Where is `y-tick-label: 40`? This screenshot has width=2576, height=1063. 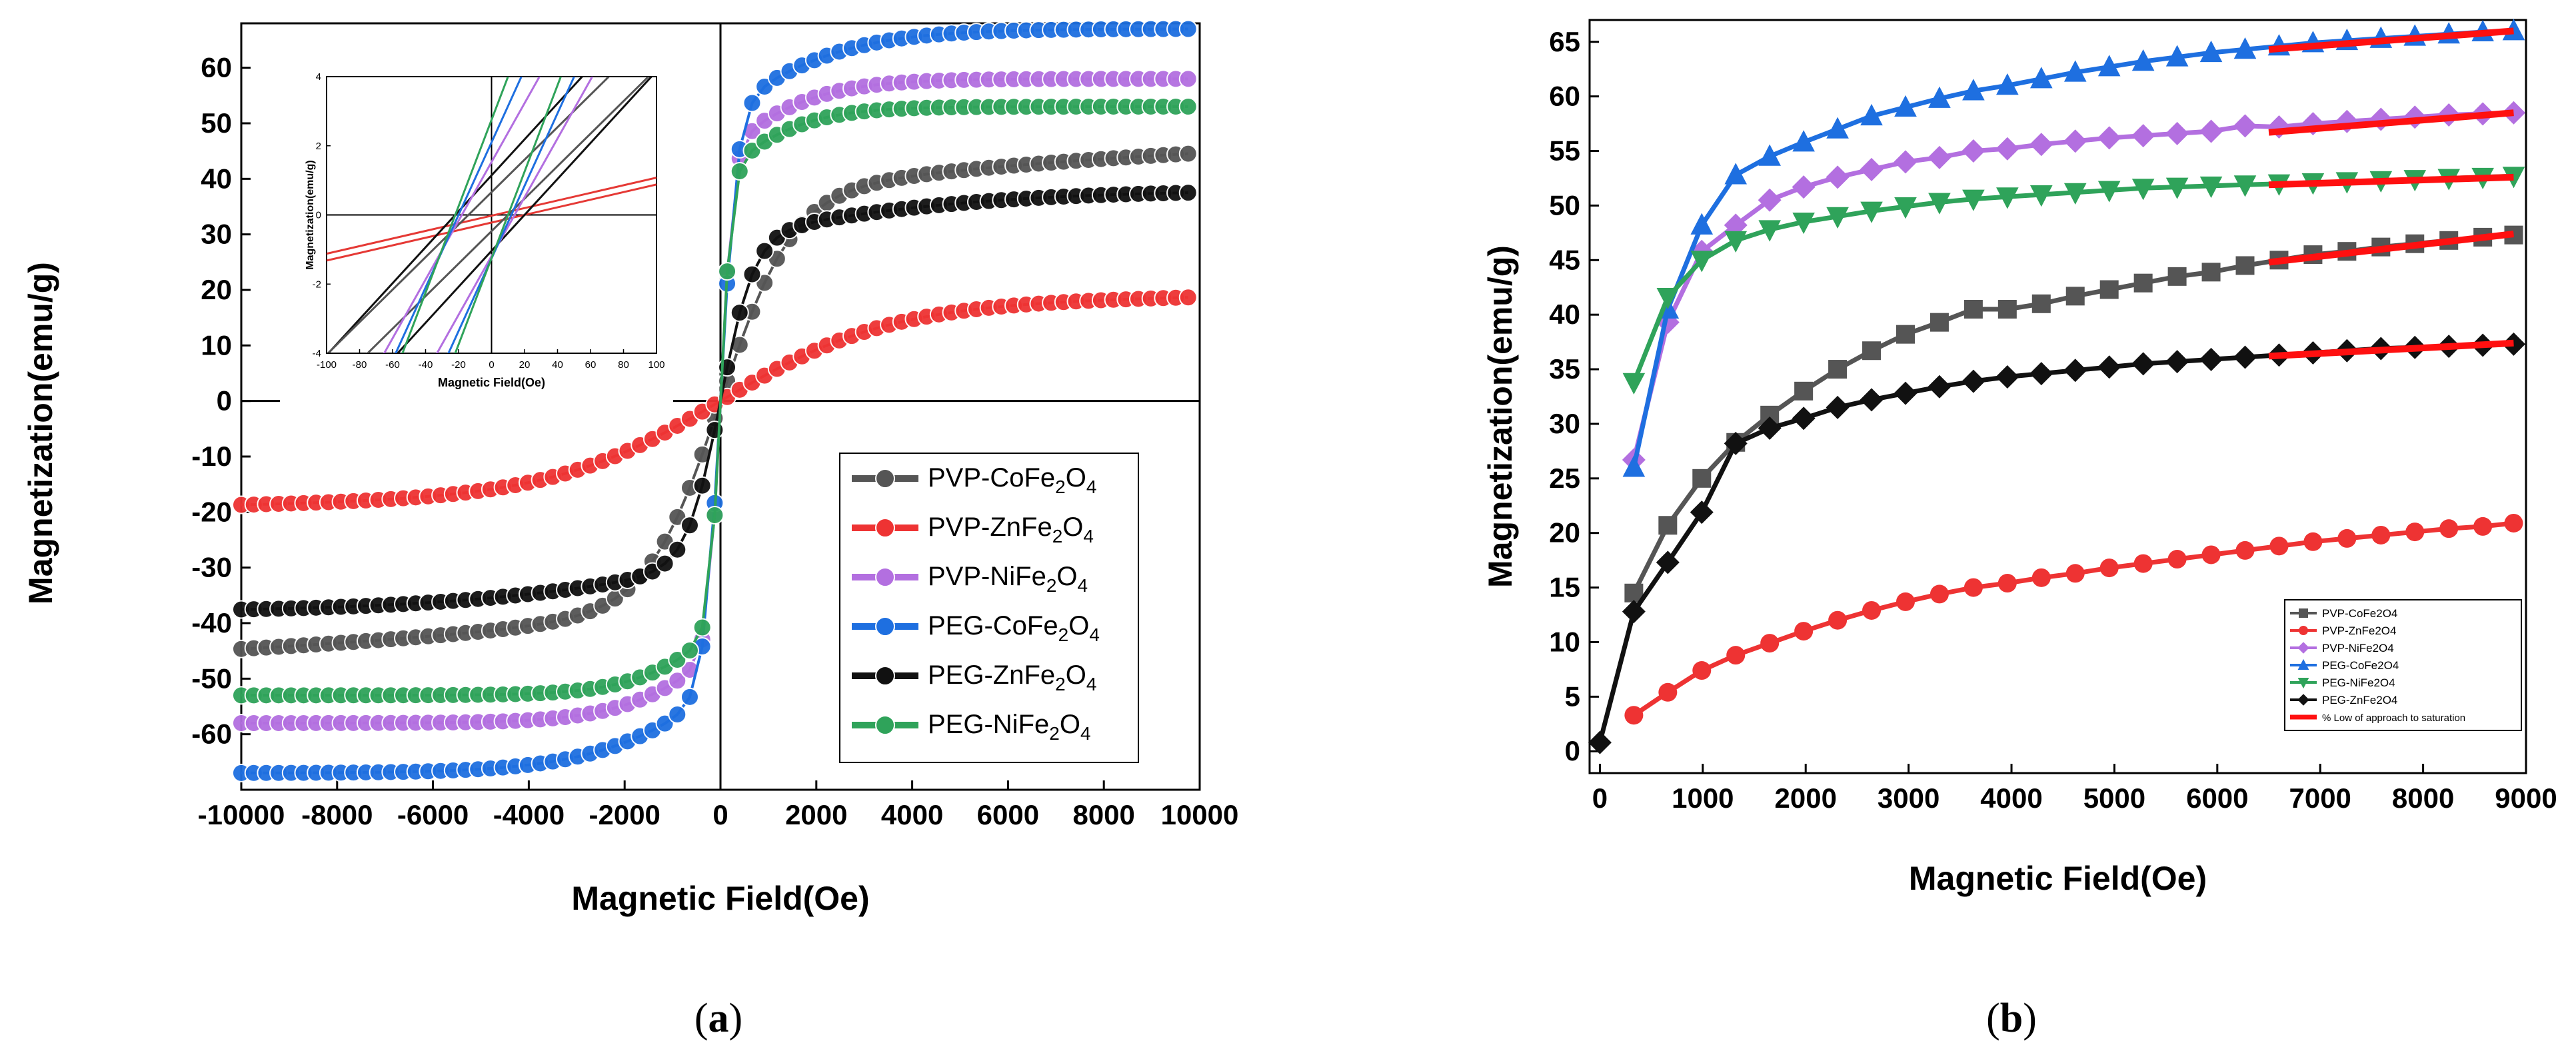
y-tick-label: 40 is located at coordinates (217, 178).